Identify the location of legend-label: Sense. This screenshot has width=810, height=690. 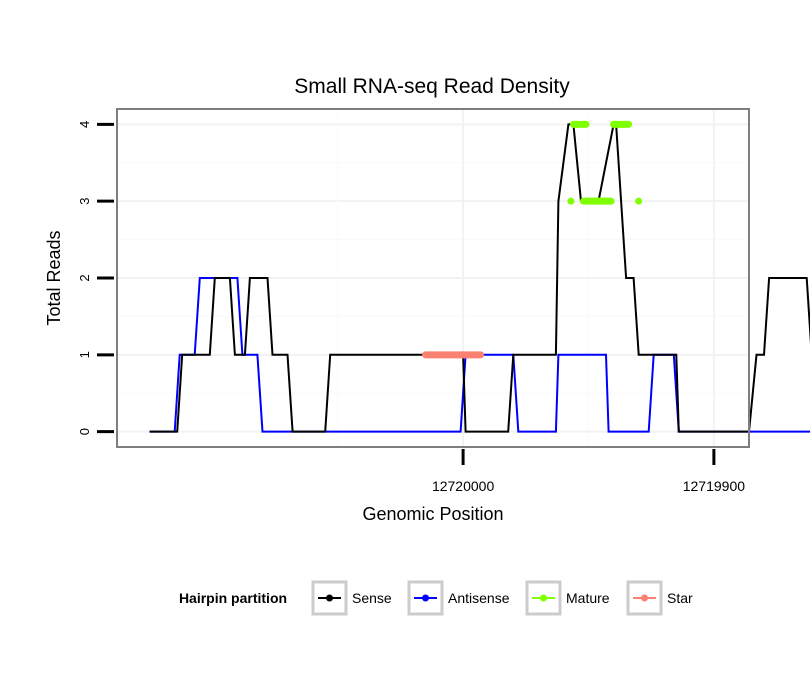
(372, 598).